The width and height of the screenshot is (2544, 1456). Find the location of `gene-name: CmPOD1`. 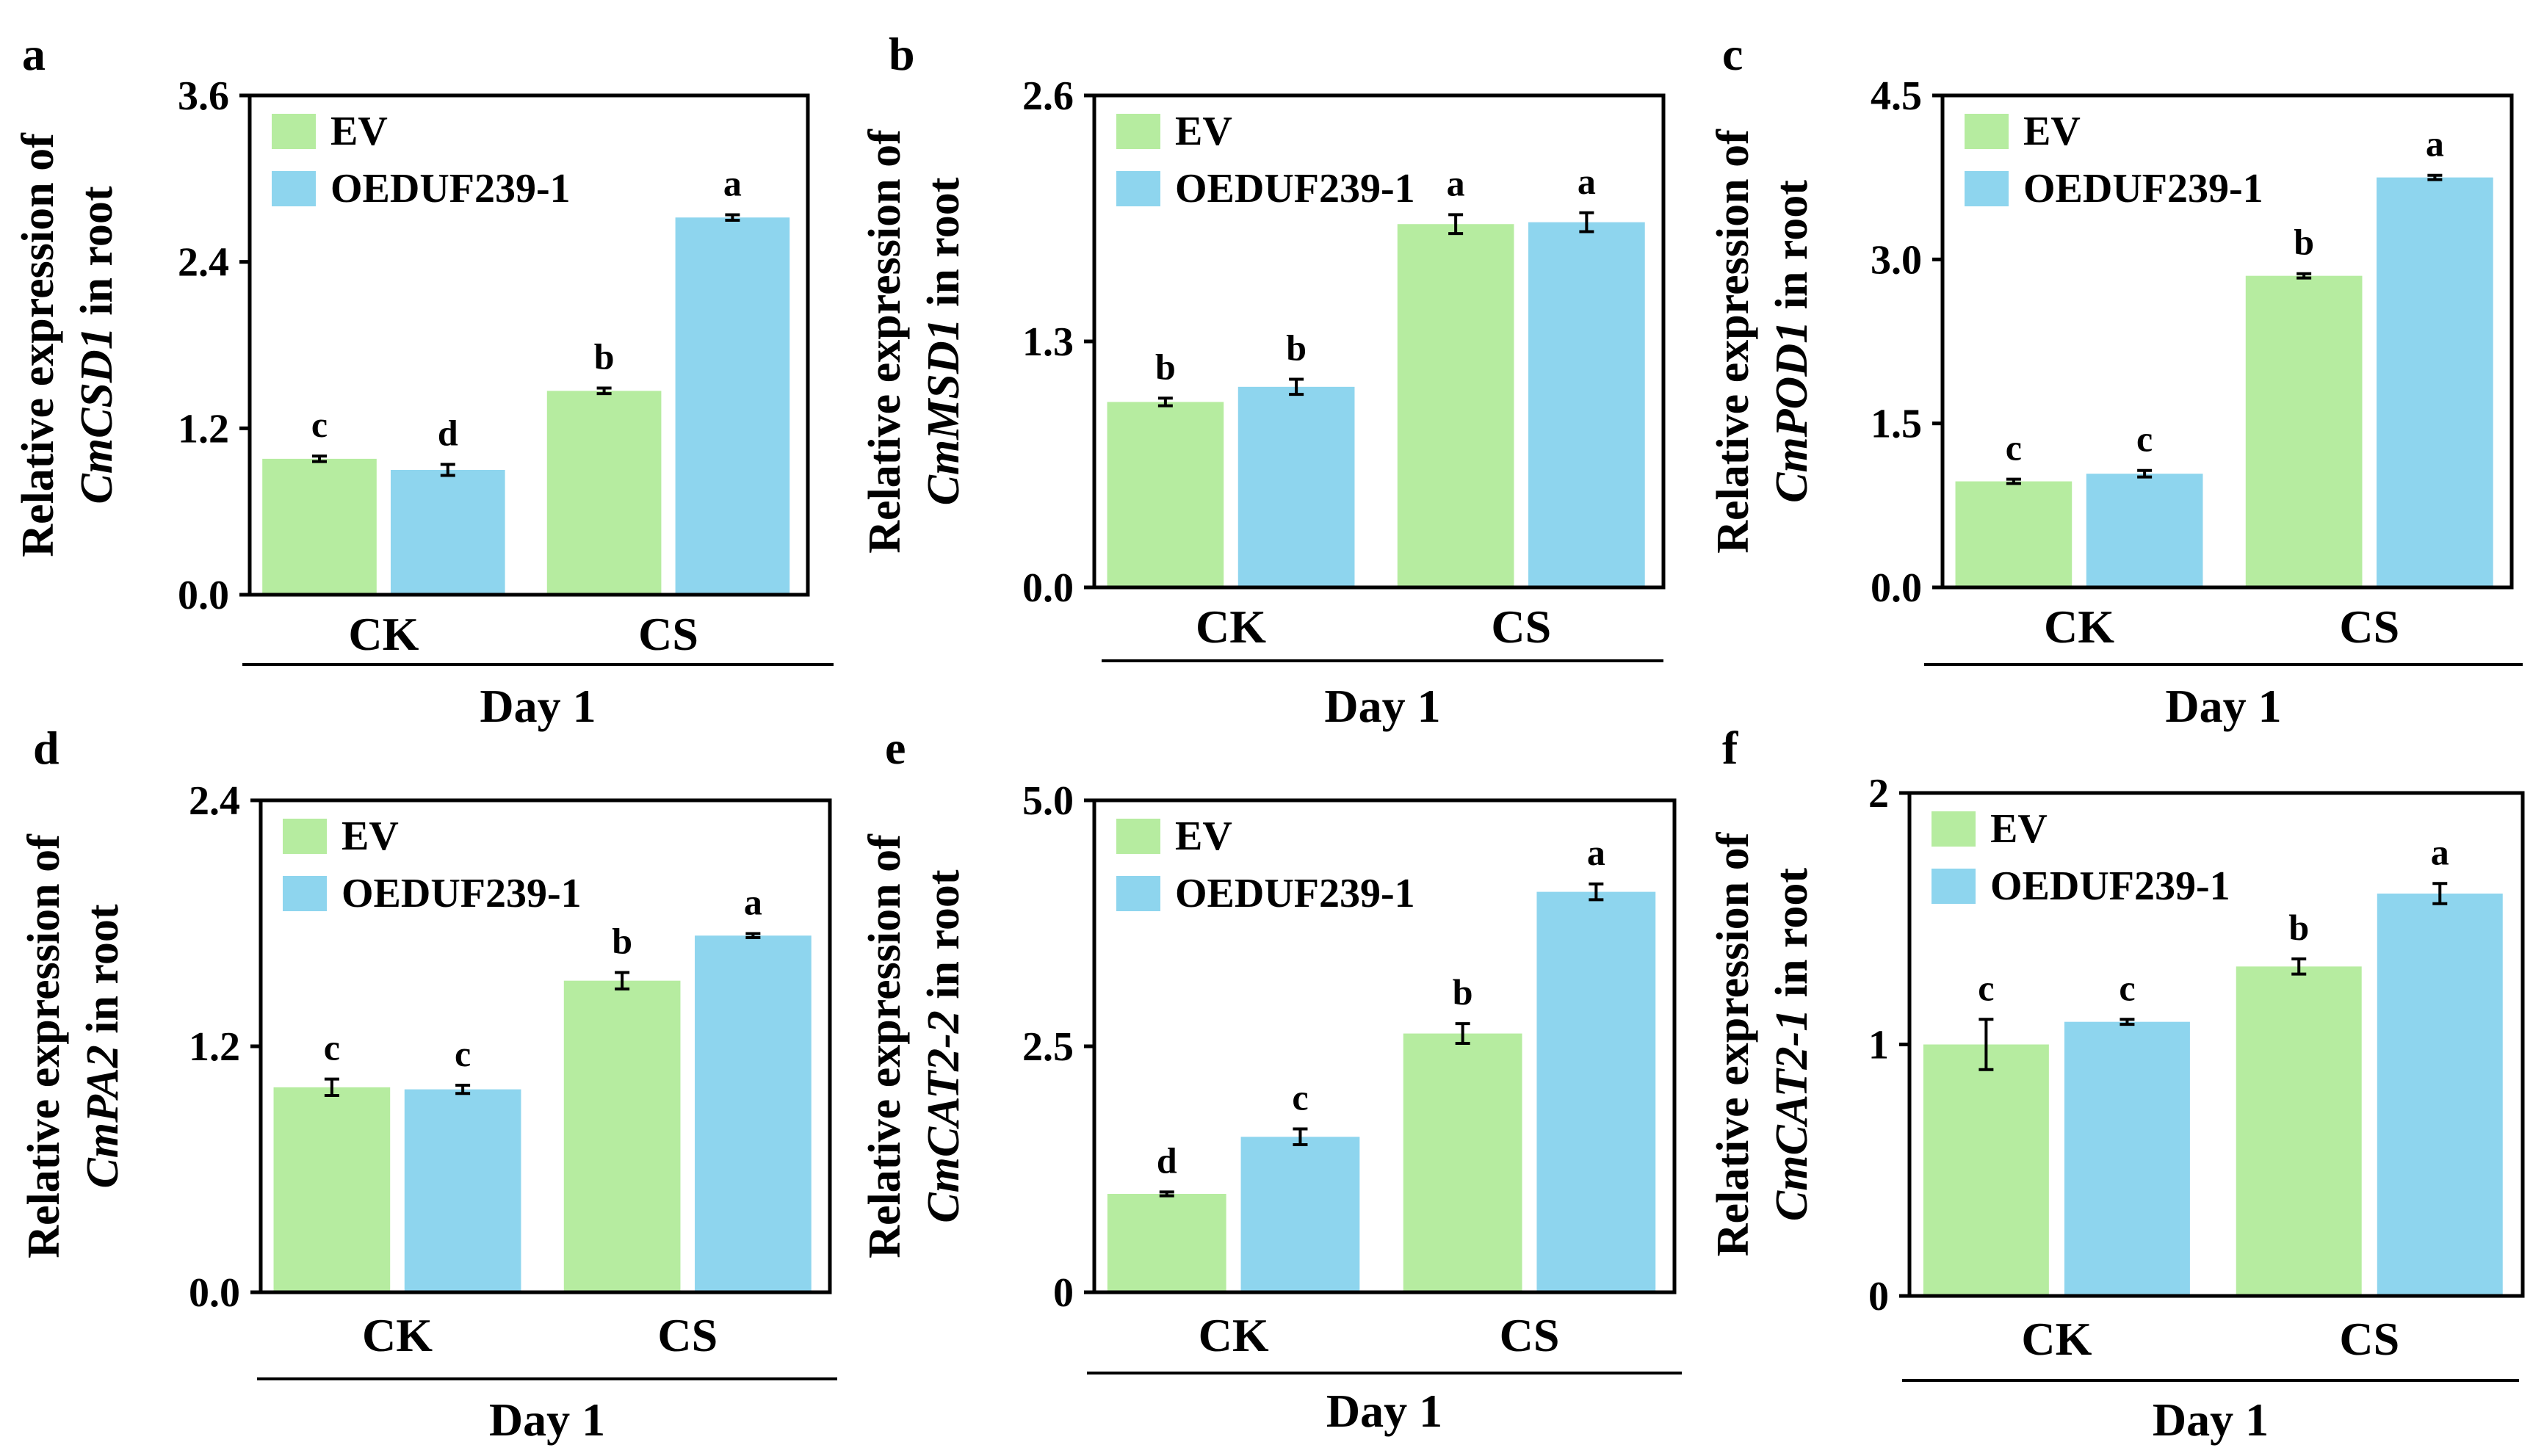

gene-name: CmPOD1 is located at coordinates (1792, 412).